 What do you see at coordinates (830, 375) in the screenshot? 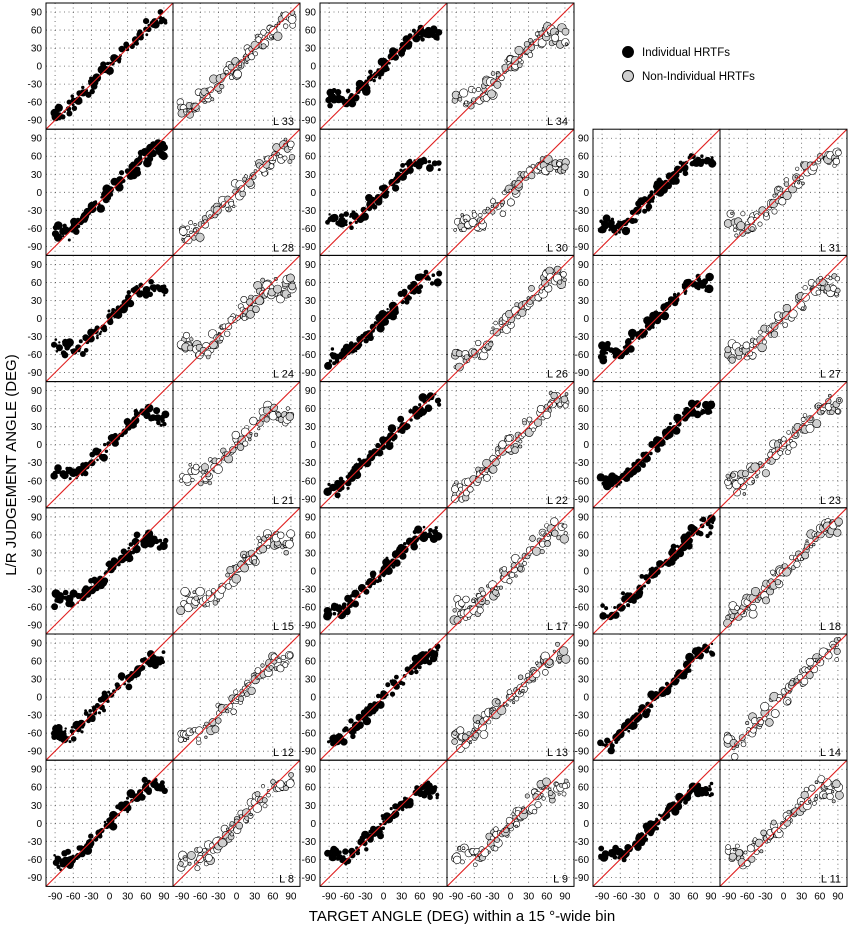
I see `panel-label: L 27` at bounding box center [830, 375].